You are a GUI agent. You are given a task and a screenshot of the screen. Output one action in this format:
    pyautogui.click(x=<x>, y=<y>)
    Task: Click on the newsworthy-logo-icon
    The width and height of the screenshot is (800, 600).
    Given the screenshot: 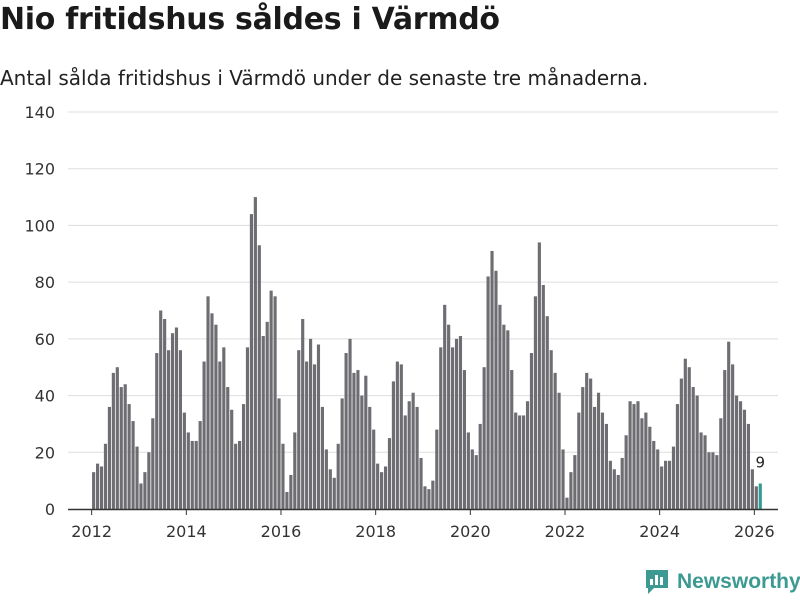 What is the action you would take?
    pyautogui.click(x=657, y=582)
    